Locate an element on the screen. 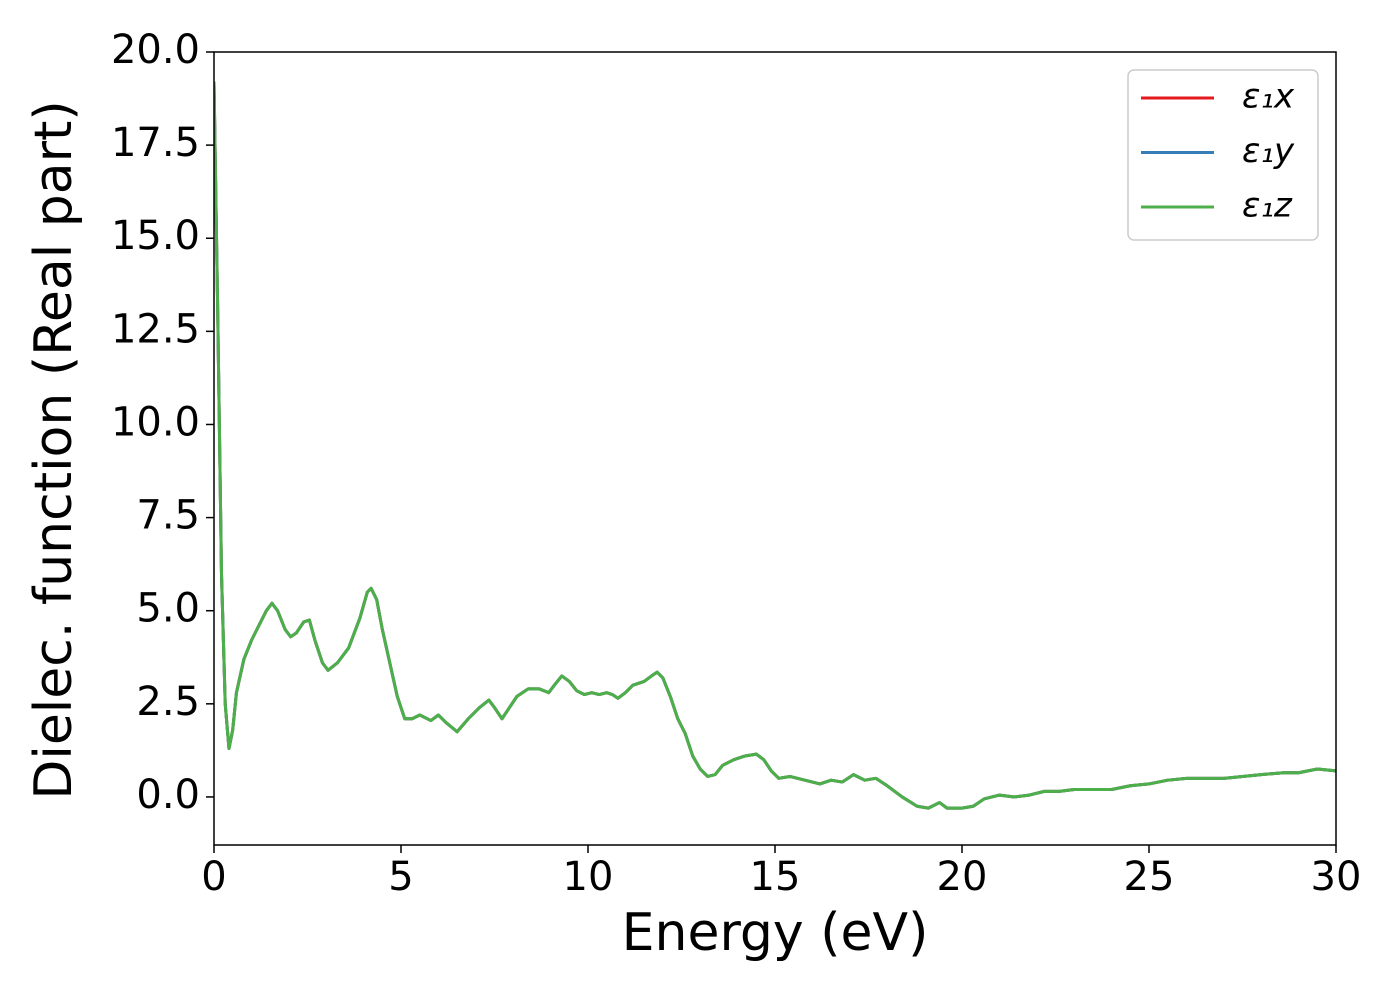 This screenshot has height=1000, width=1400. x-axis-label: Energy (eV) is located at coordinates (775, 933).